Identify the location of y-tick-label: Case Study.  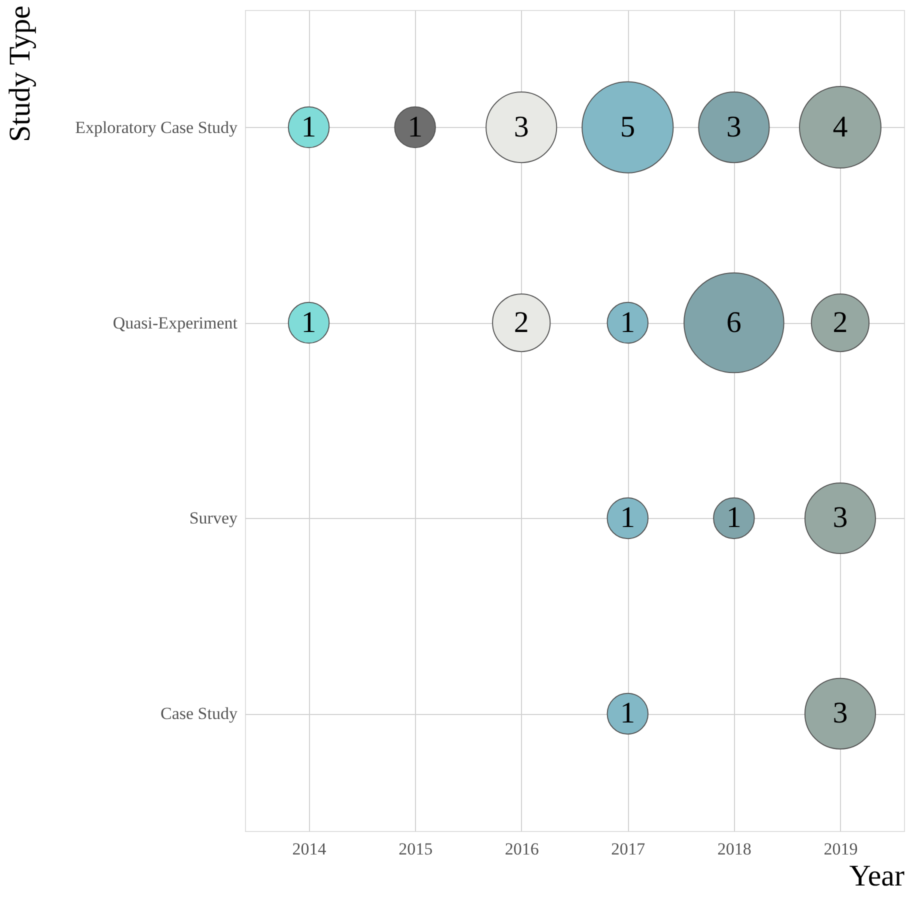
(199, 714).